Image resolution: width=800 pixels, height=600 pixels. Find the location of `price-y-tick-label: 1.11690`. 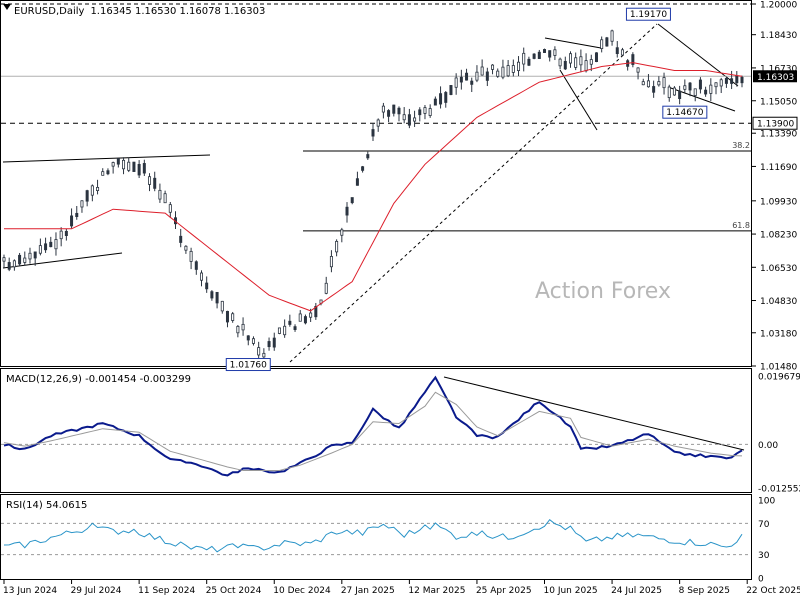

price-y-tick-label: 1.11690 is located at coordinates (778, 168).